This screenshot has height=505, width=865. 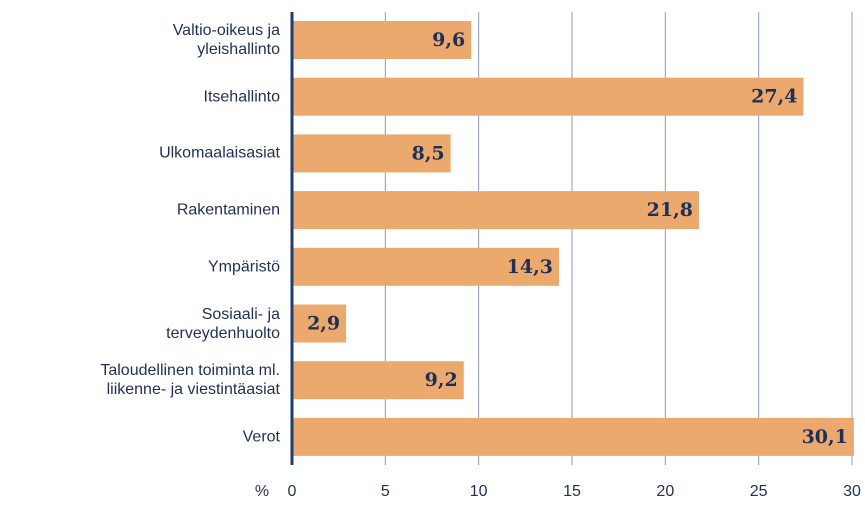 I want to click on value-label: 2,9, so click(x=323, y=324).